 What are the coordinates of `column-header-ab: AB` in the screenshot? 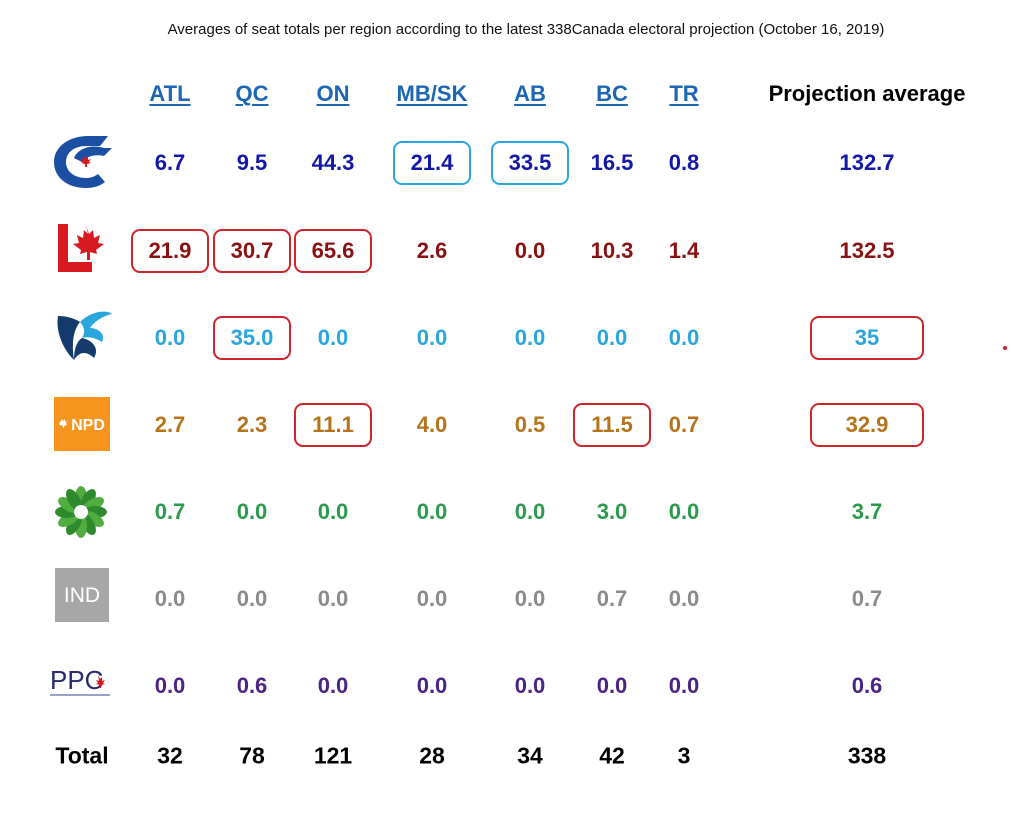 It's located at (530, 93).